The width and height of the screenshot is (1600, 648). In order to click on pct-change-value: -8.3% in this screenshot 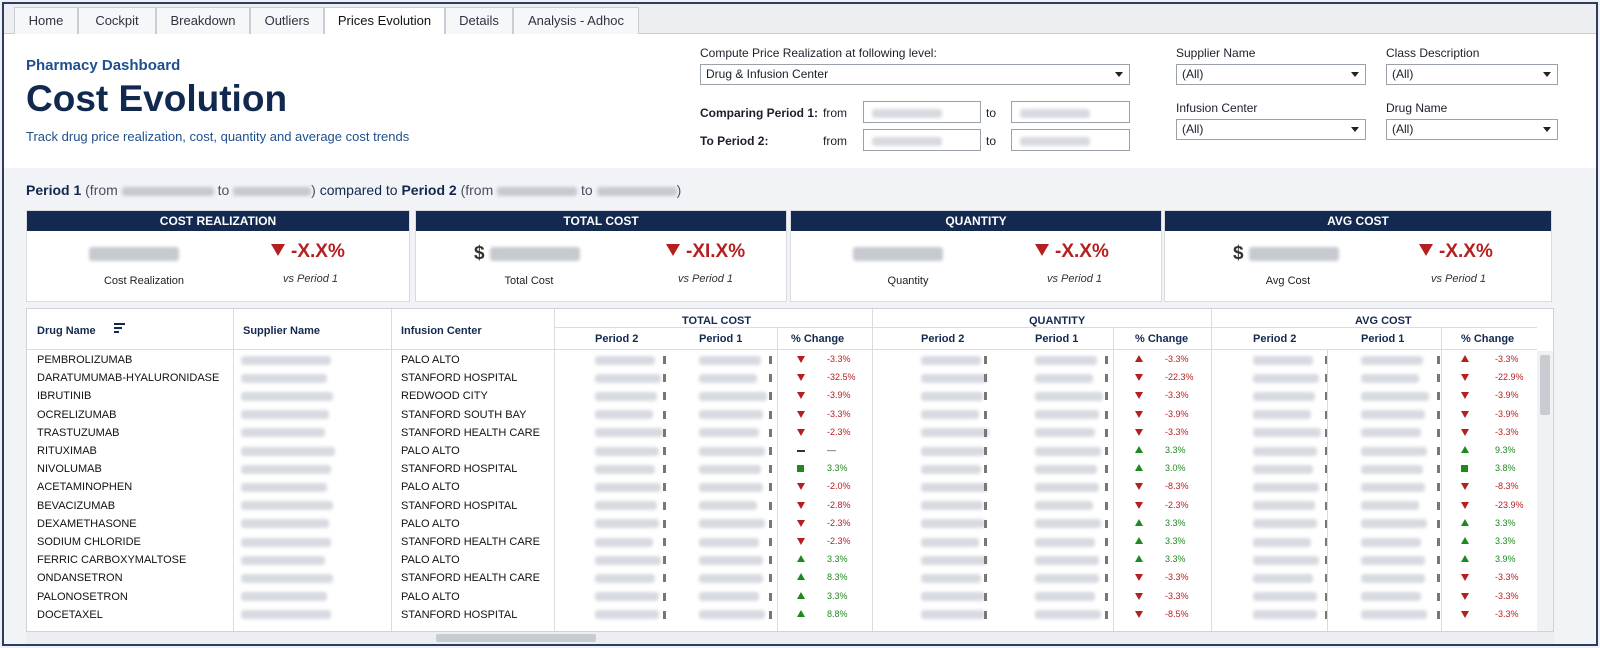, I will do `click(1177, 486)`.